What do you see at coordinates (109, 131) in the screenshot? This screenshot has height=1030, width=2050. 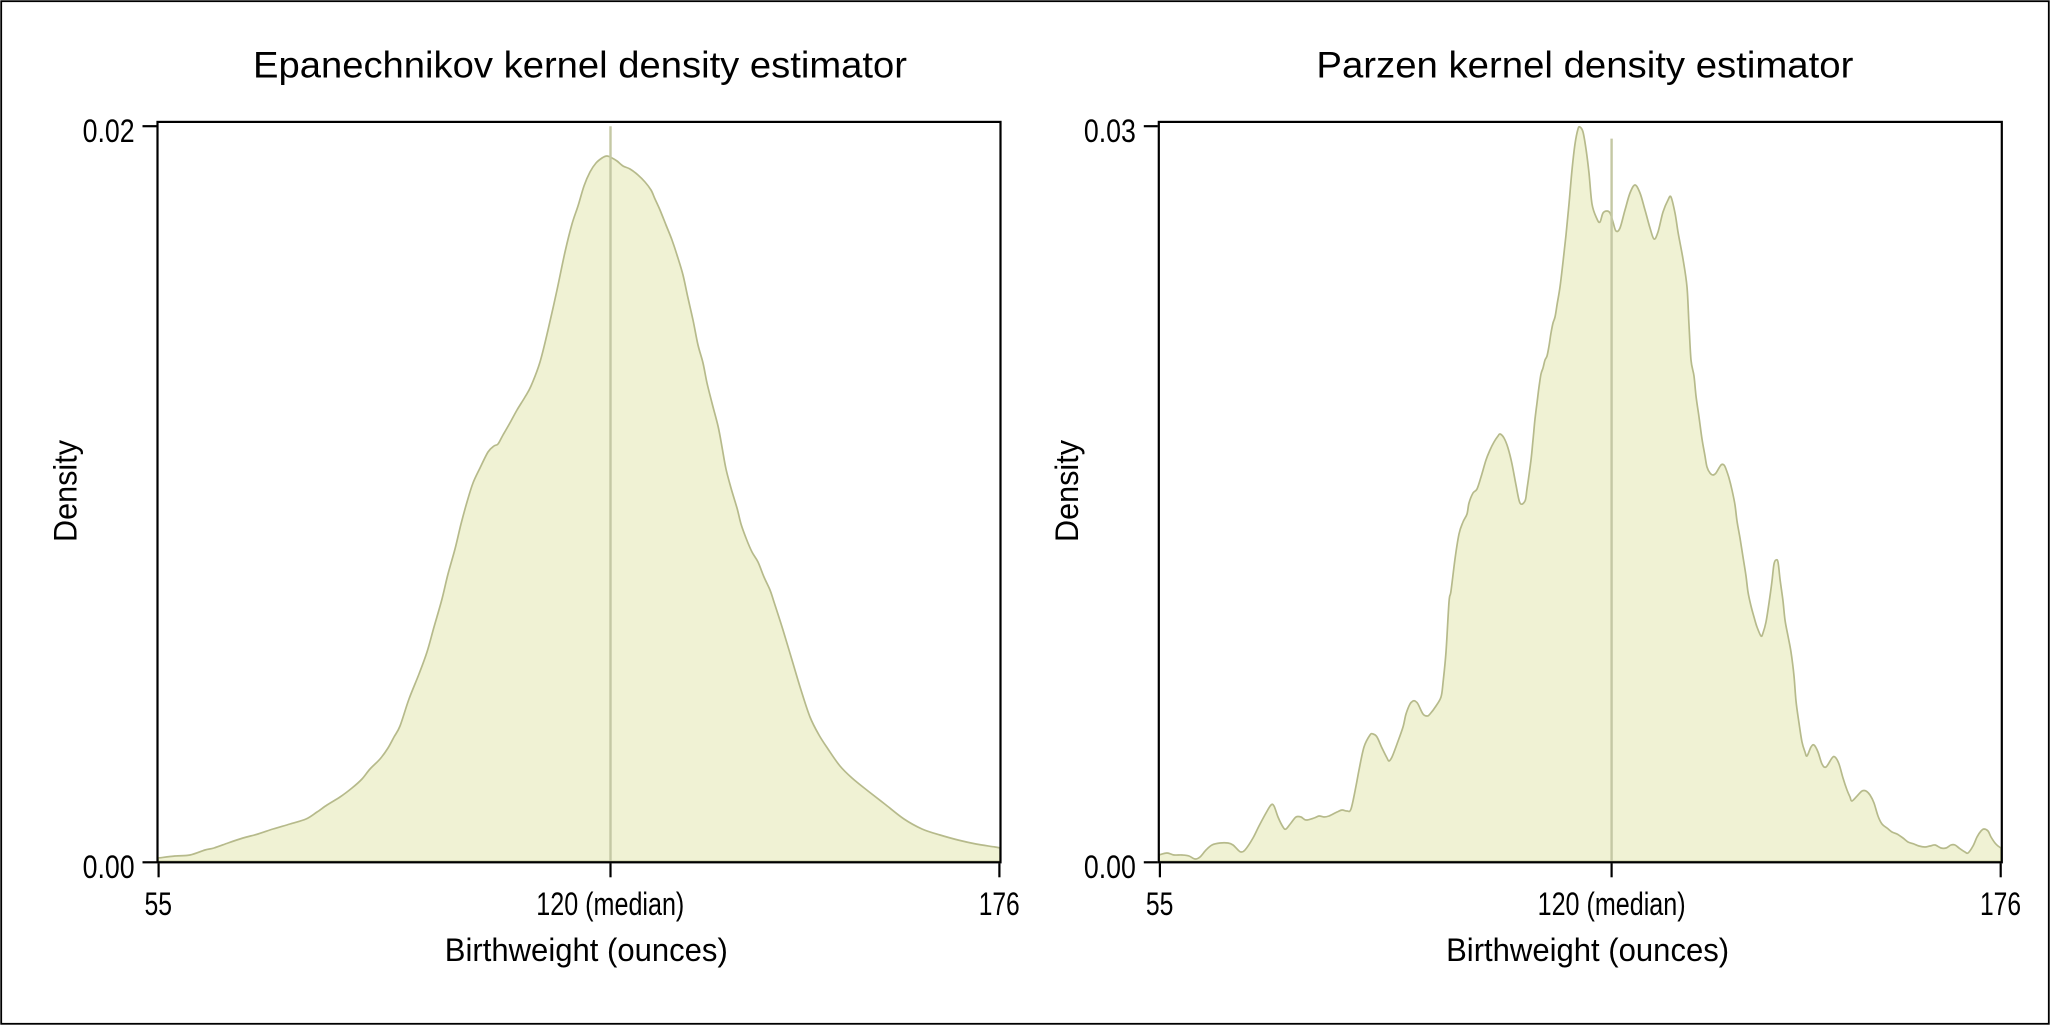 I see `svg-text: 0.02` at bounding box center [109, 131].